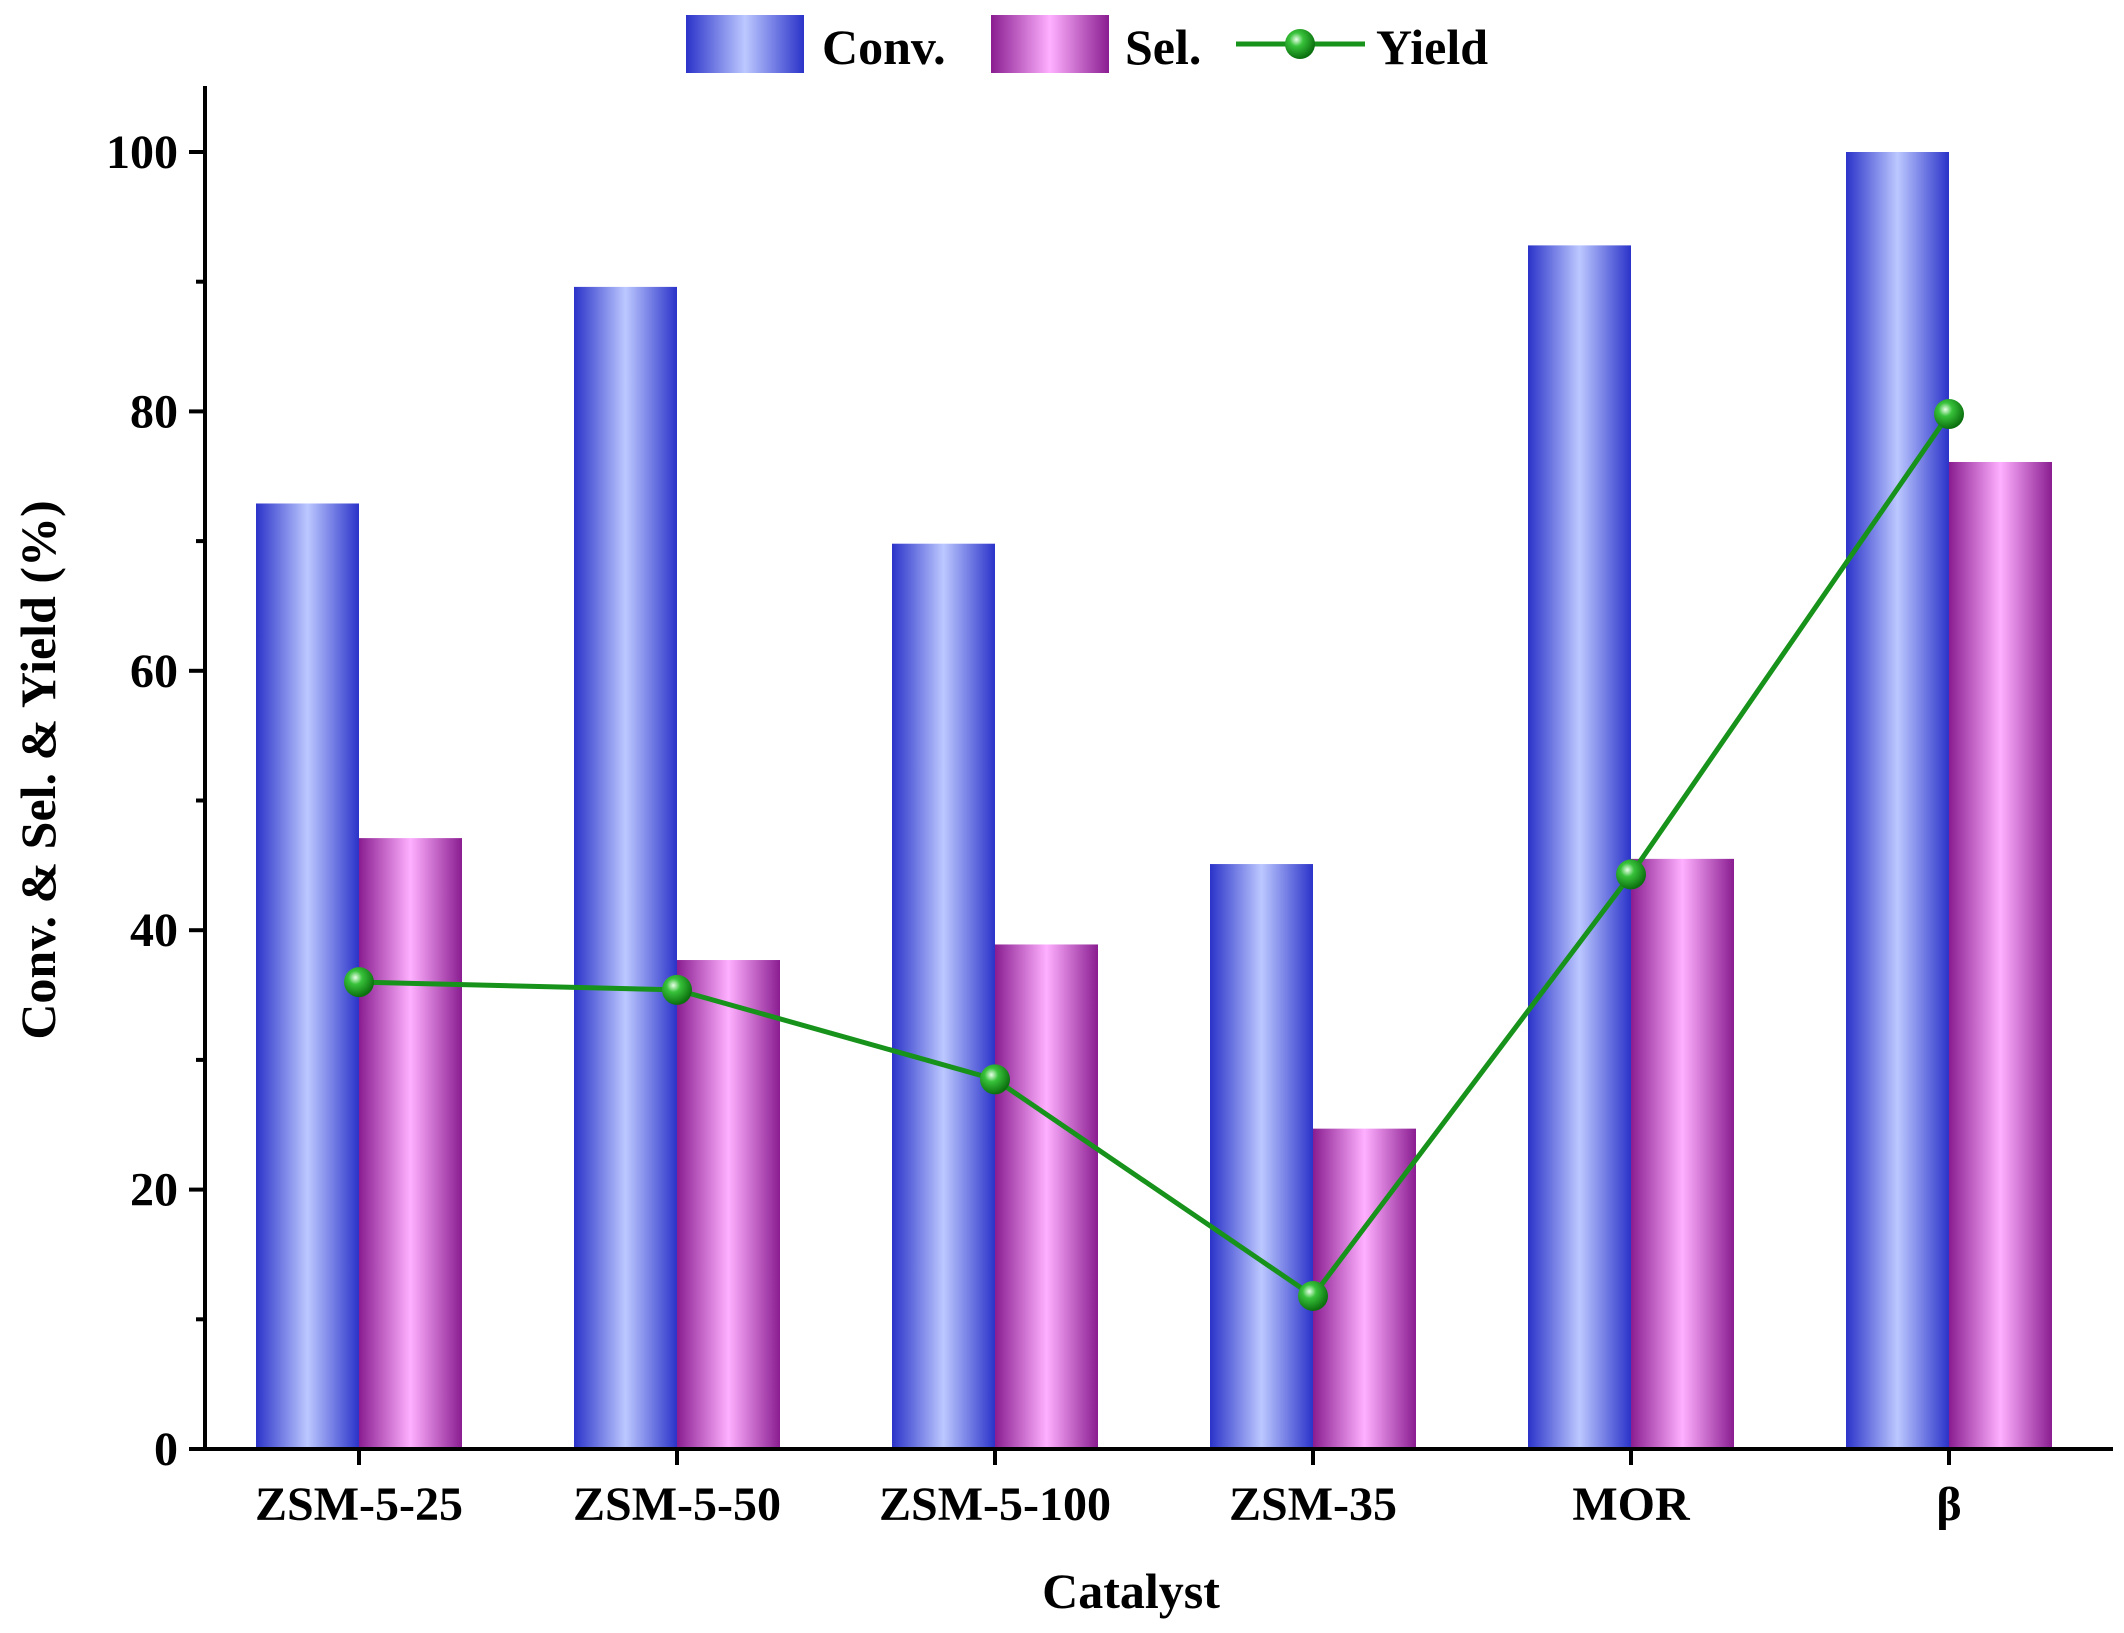 The height and width of the screenshot is (1633, 2124). Describe the element at coordinates (154, 671) in the screenshot. I see `y-tick-label: 60` at that location.